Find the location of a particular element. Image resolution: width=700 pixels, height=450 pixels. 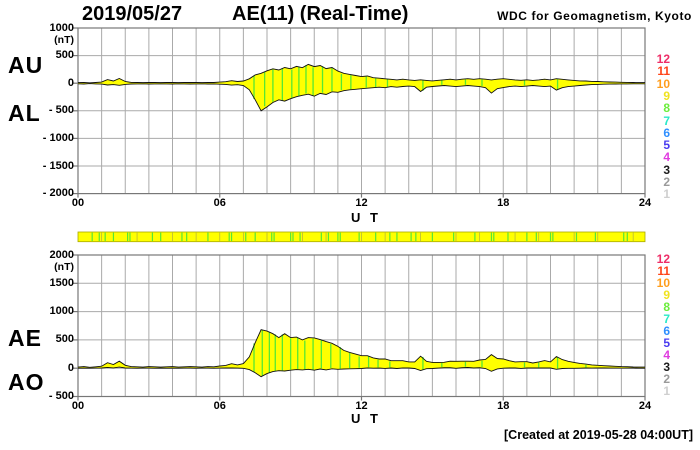

y-tick-label: - 1000 is located at coordinates (58, 137).